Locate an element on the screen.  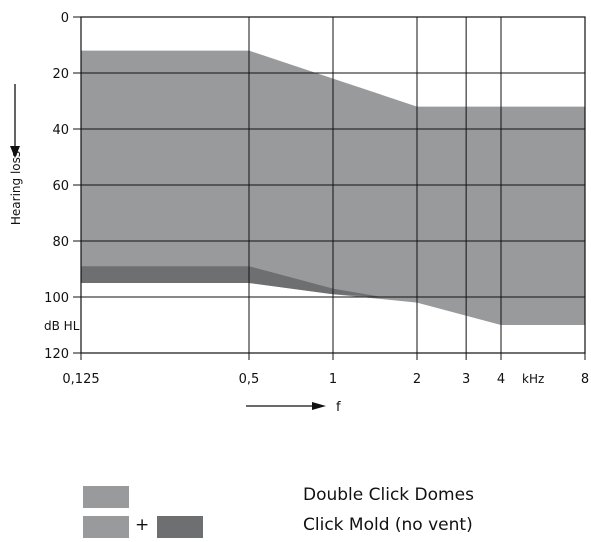
x-axis-title: f is located at coordinates (293, 407).